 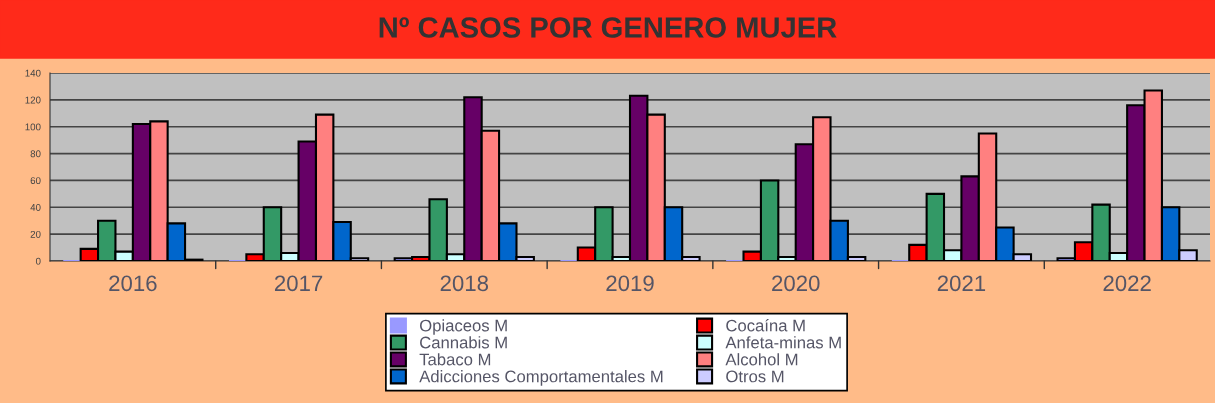 I want to click on legend-label: Anfeta-minas M, so click(x=783, y=342).